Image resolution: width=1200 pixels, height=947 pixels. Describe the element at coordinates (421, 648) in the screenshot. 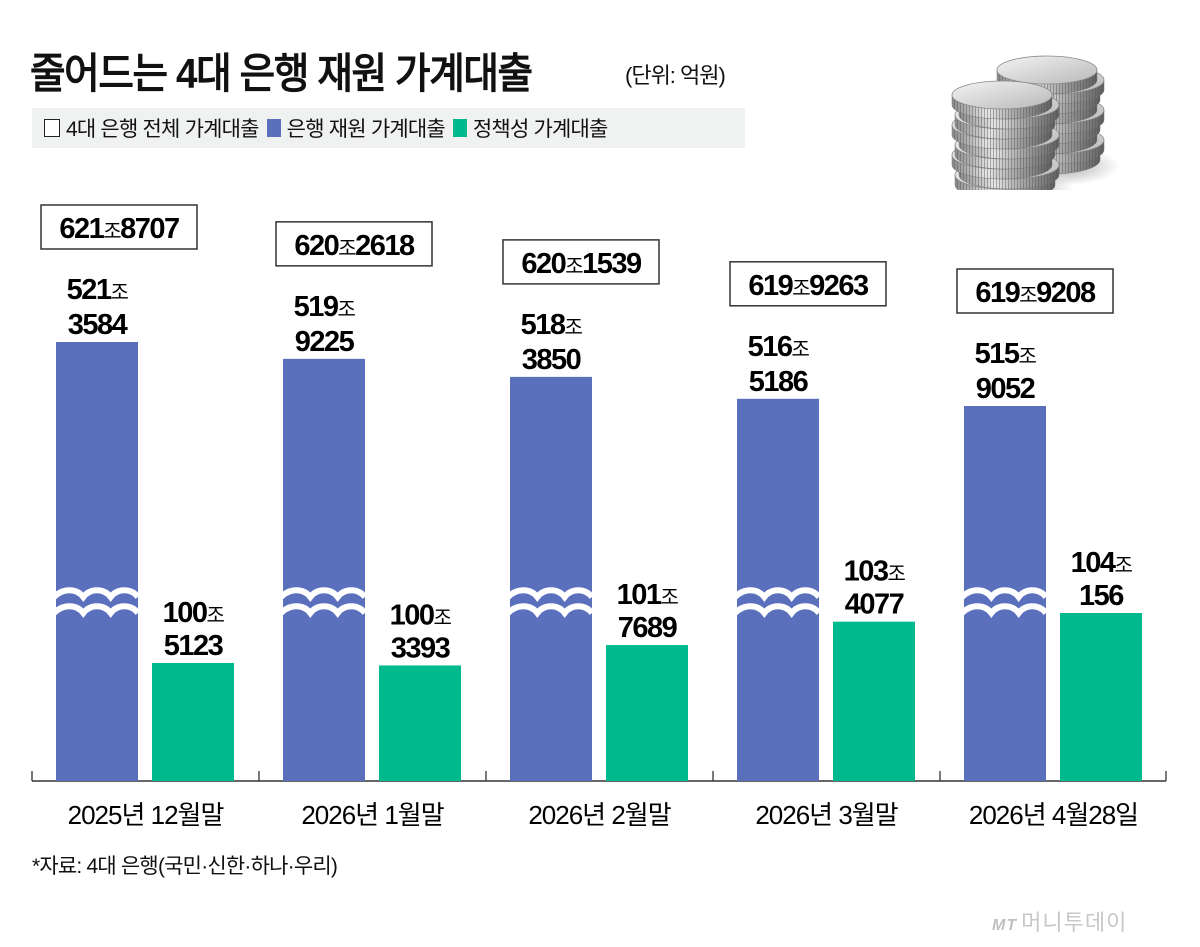

I see `data-label-policy-bottom: 3393` at that location.